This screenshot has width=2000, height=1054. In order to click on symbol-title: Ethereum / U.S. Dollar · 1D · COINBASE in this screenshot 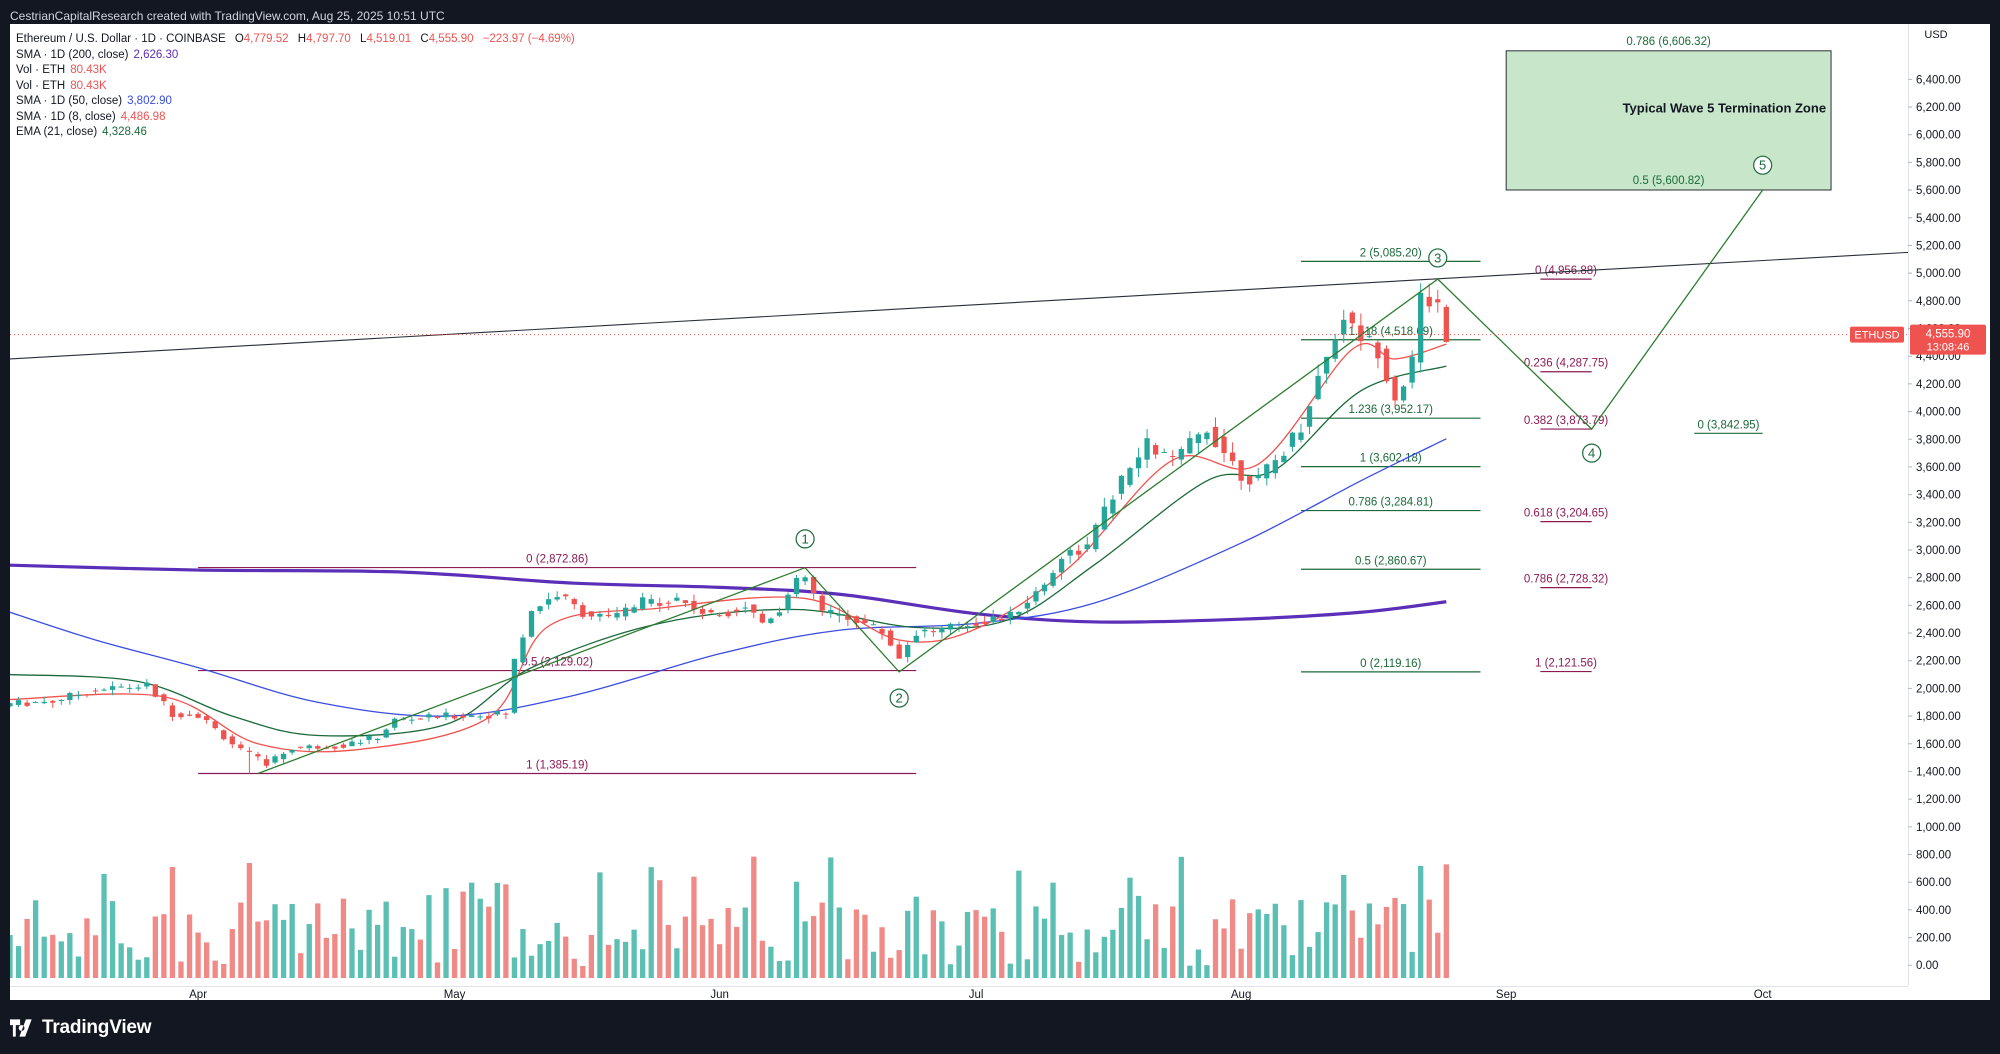, I will do `click(121, 39)`.